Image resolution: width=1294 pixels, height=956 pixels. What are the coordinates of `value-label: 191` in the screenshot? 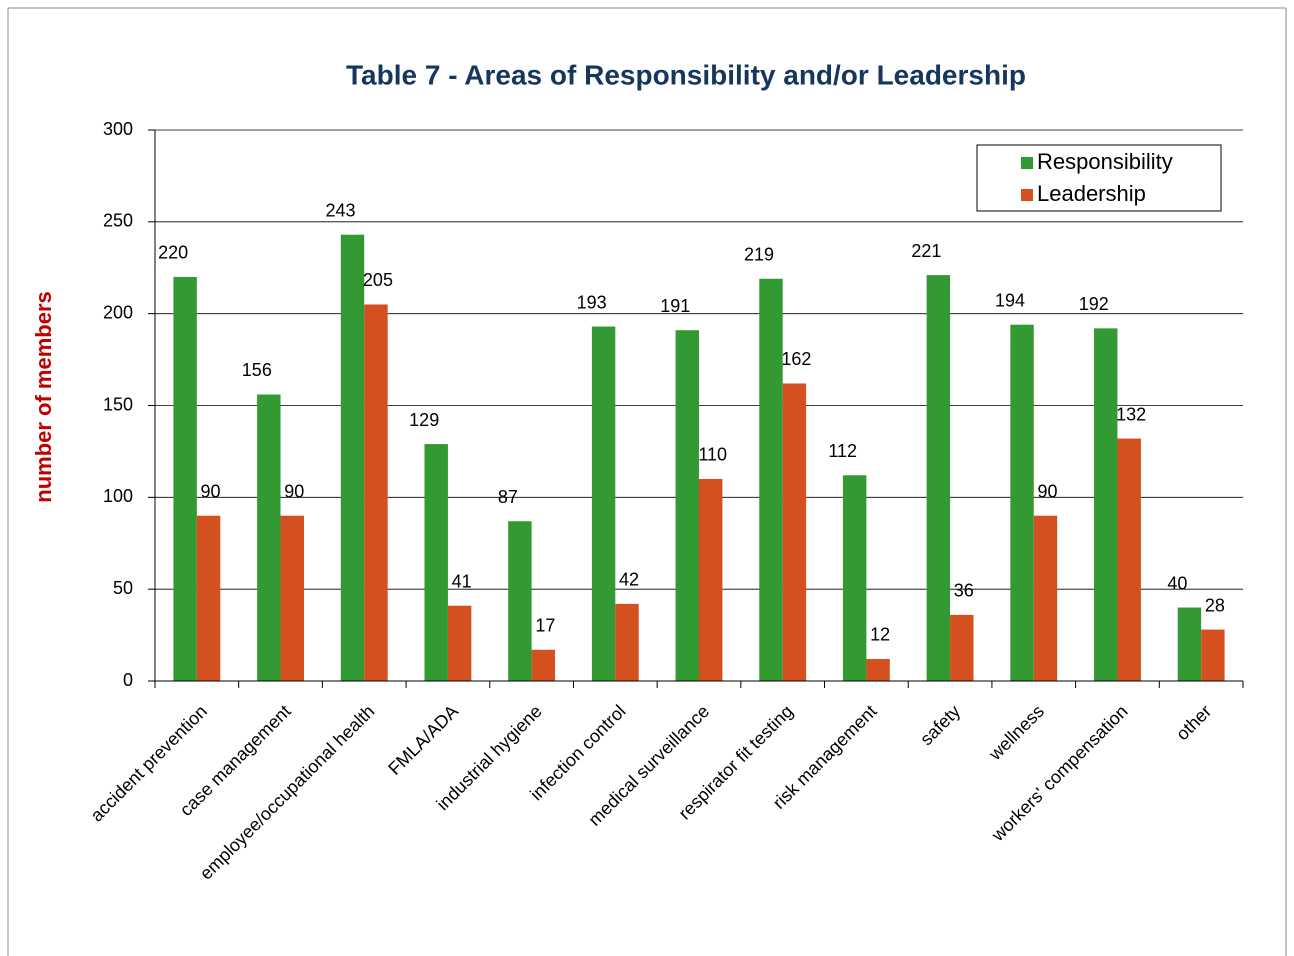 It's located at (675, 306).